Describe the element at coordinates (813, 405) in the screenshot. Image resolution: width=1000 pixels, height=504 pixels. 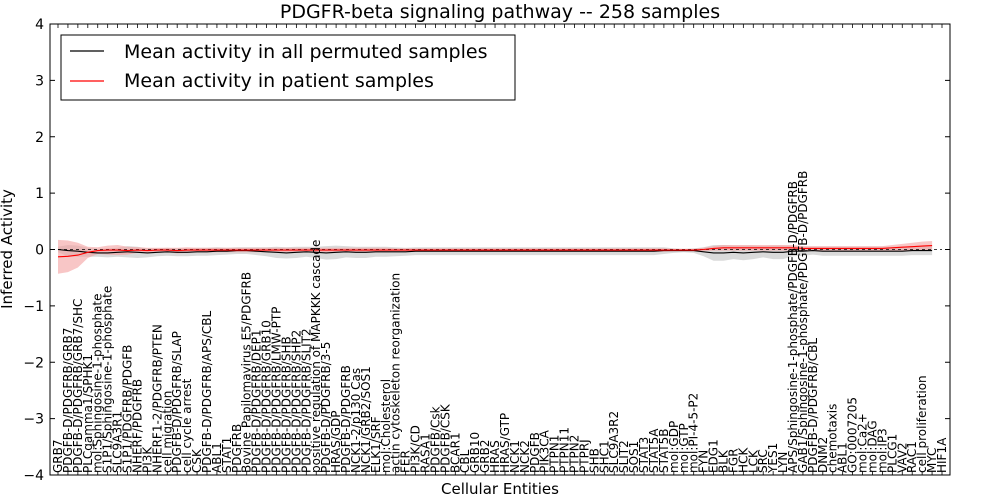
I see `x-tick-label: PDGFB-D/PDGFRB/CBL` at that location.